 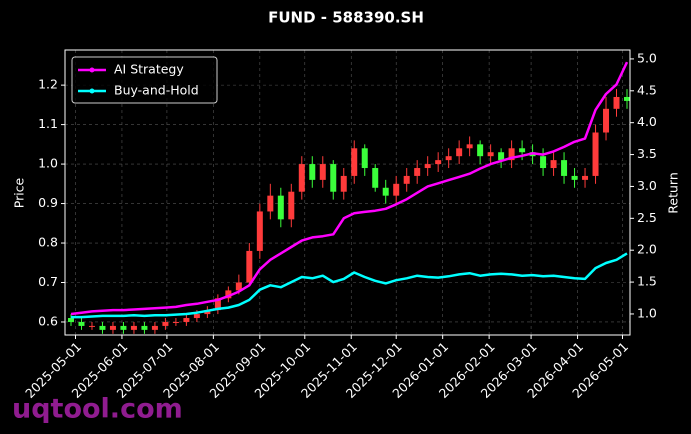 What do you see at coordinates (673, 192) in the screenshot?
I see `y2-axis-label: Return` at bounding box center [673, 192].